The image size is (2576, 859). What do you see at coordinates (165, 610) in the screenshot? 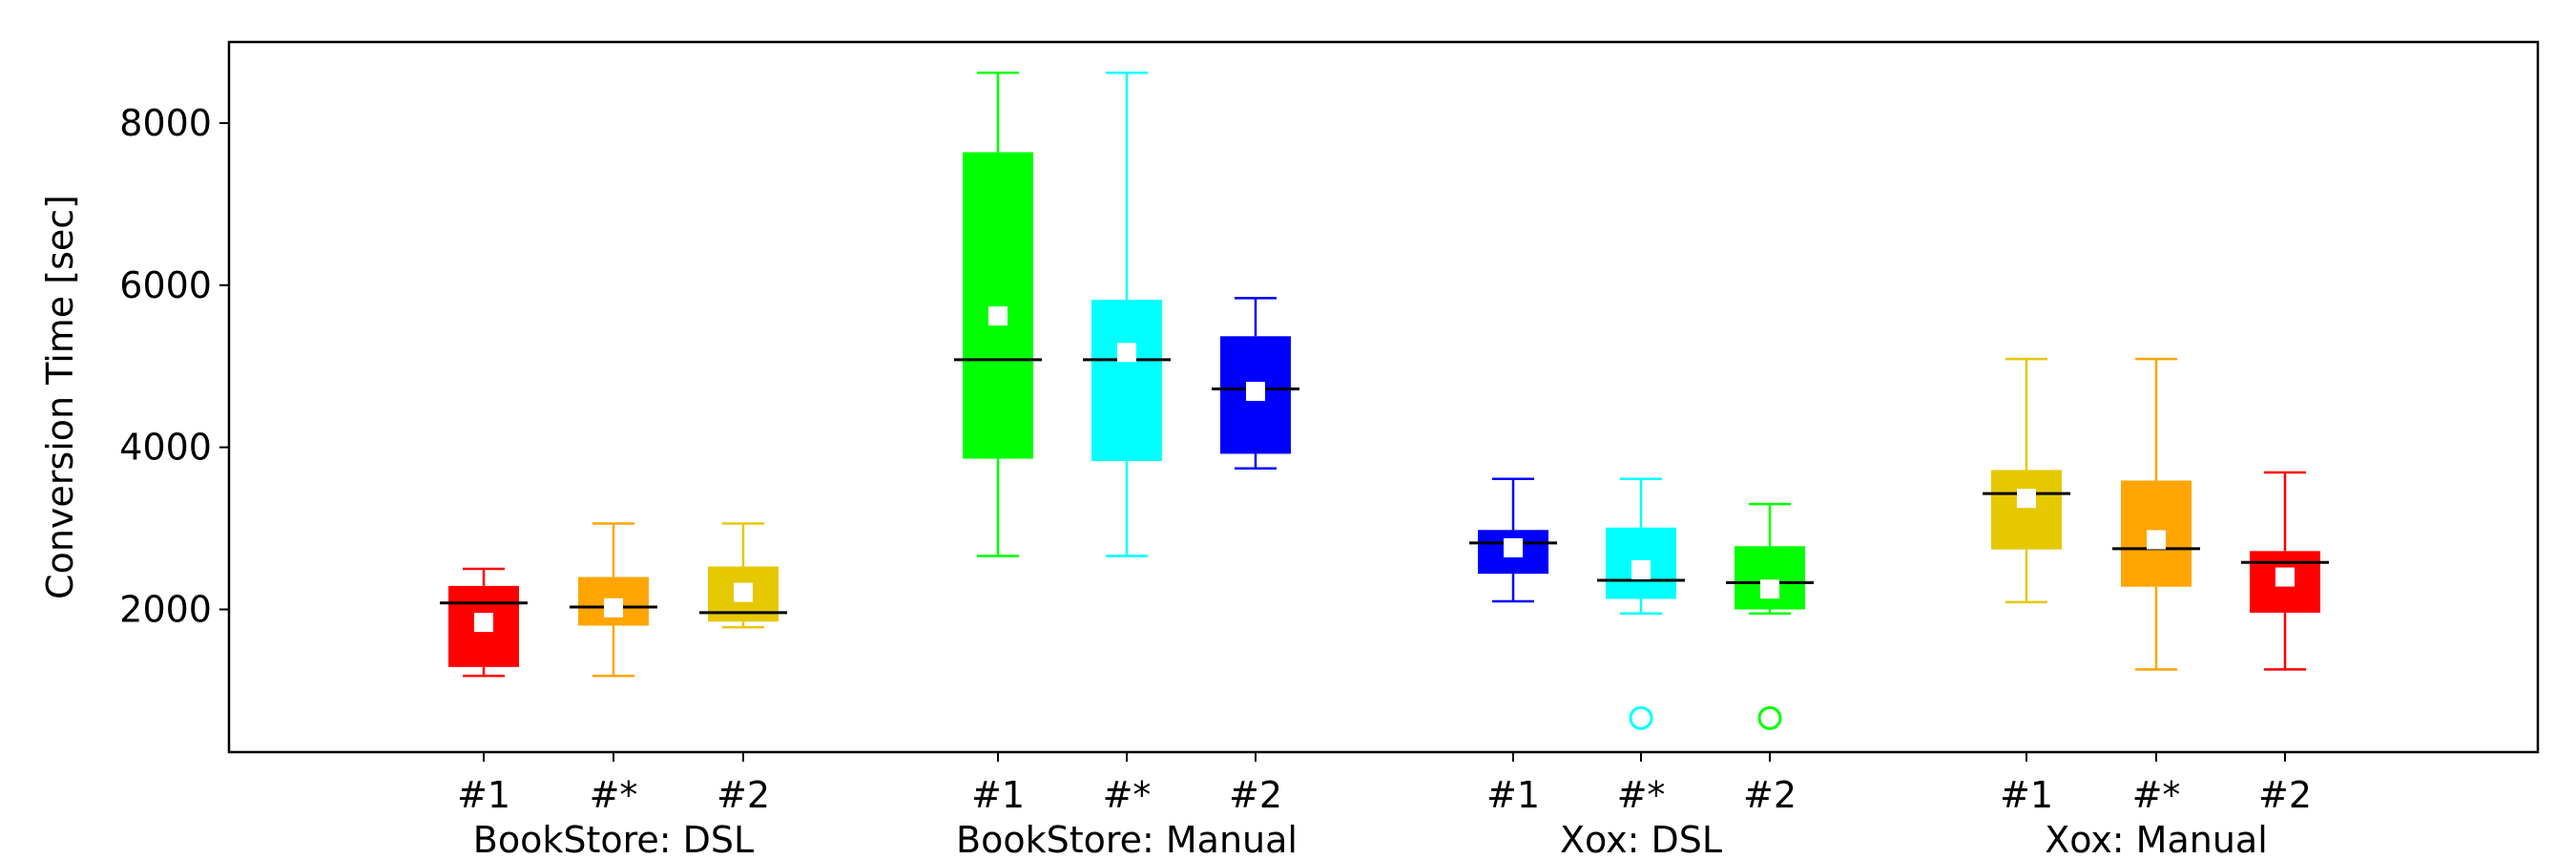
I see `y-tick-label: 2000` at bounding box center [165, 610].